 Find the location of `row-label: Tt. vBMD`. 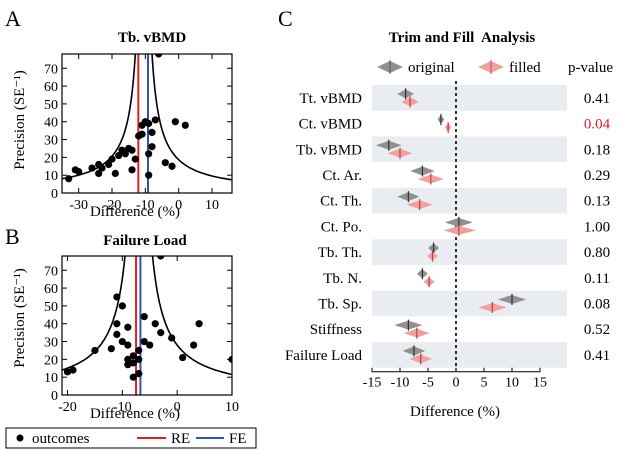

row-label: Tt. vBMD is located at coordinates (330, 99).